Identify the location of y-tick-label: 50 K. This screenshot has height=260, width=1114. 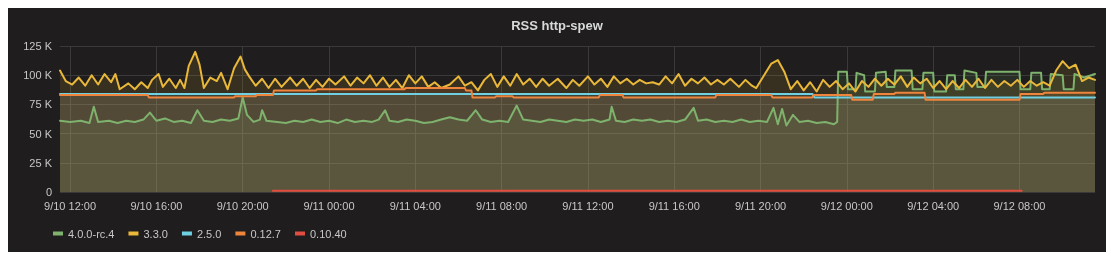
(41, 133).